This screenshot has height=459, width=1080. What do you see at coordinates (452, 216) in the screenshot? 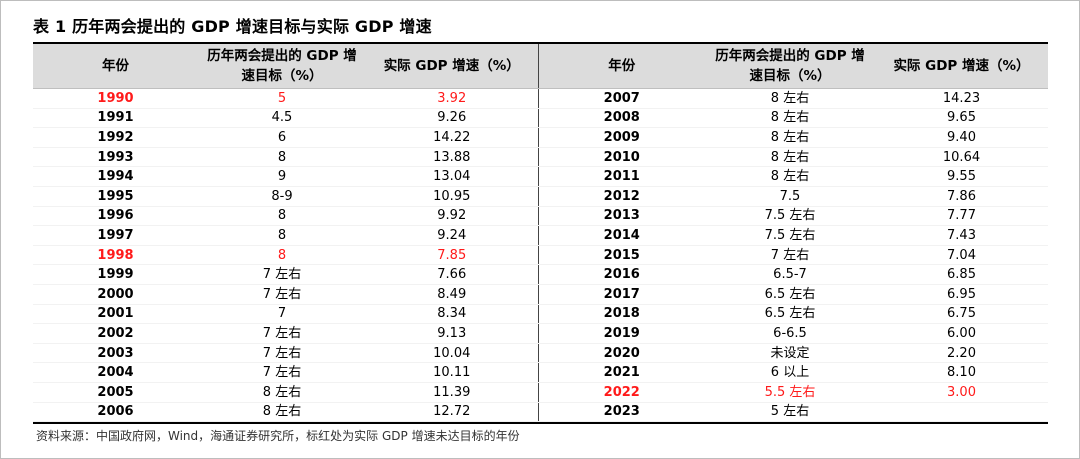
I see `actual-cell: 9.92` at bounding box center [452, 216].